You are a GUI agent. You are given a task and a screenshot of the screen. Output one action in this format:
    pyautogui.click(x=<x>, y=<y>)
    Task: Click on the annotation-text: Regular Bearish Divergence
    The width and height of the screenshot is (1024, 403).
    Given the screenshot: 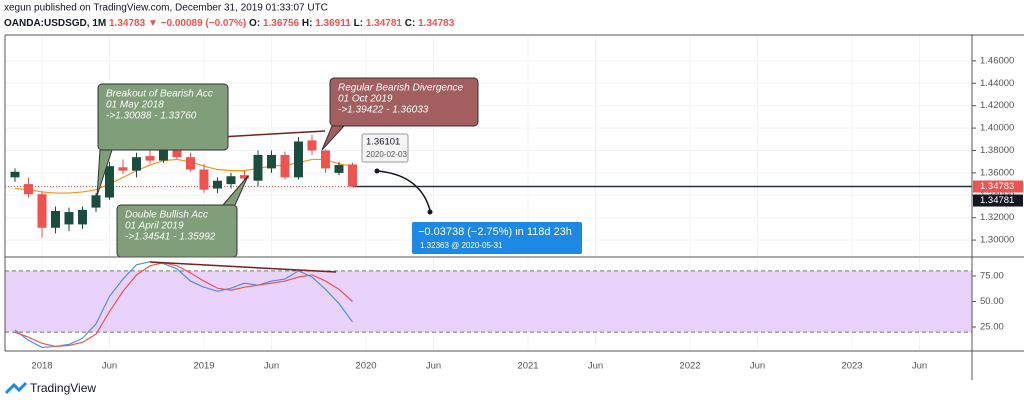 What is the action you would take?
    pyautogui.click(x=401, y=88)
    